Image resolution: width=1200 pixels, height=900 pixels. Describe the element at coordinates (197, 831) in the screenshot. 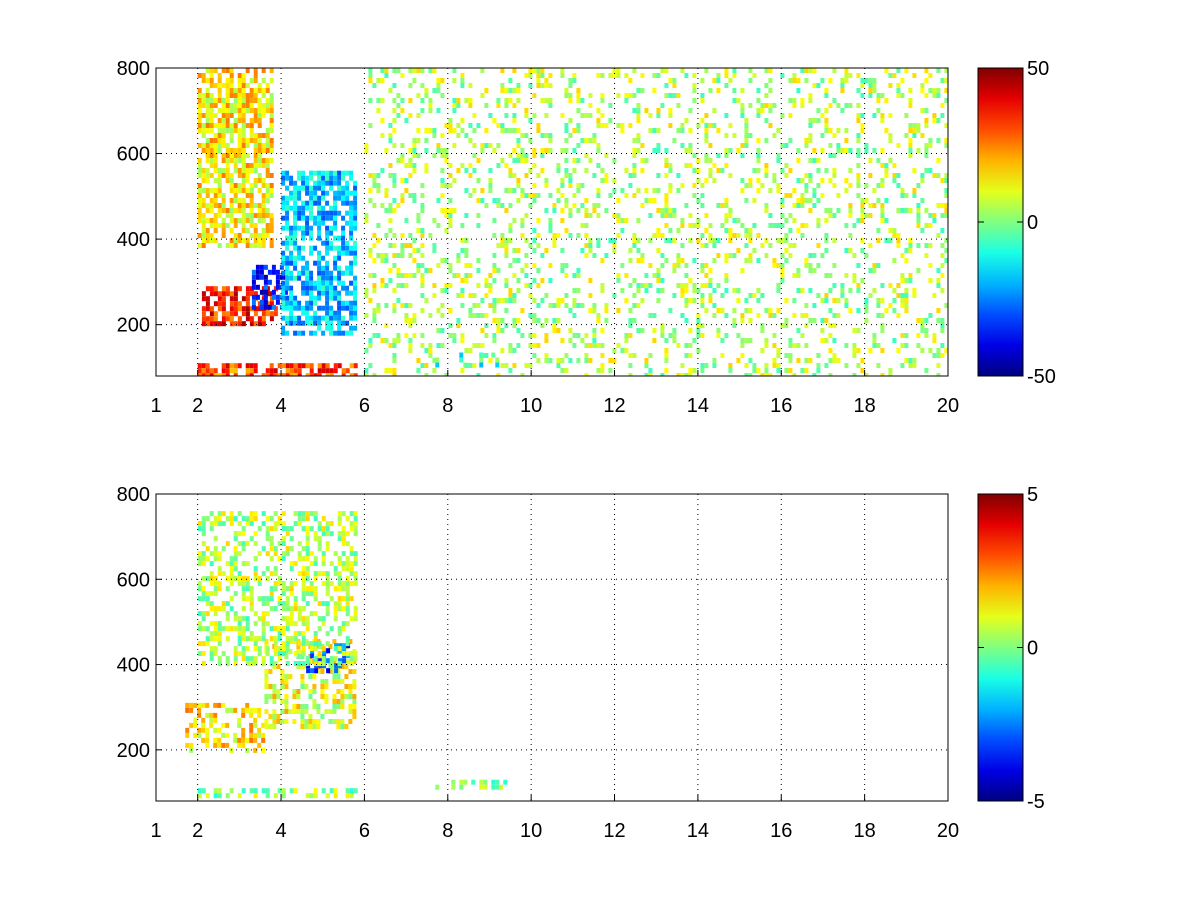

I see `bottom-x-tick-label-2: 2` at that location.